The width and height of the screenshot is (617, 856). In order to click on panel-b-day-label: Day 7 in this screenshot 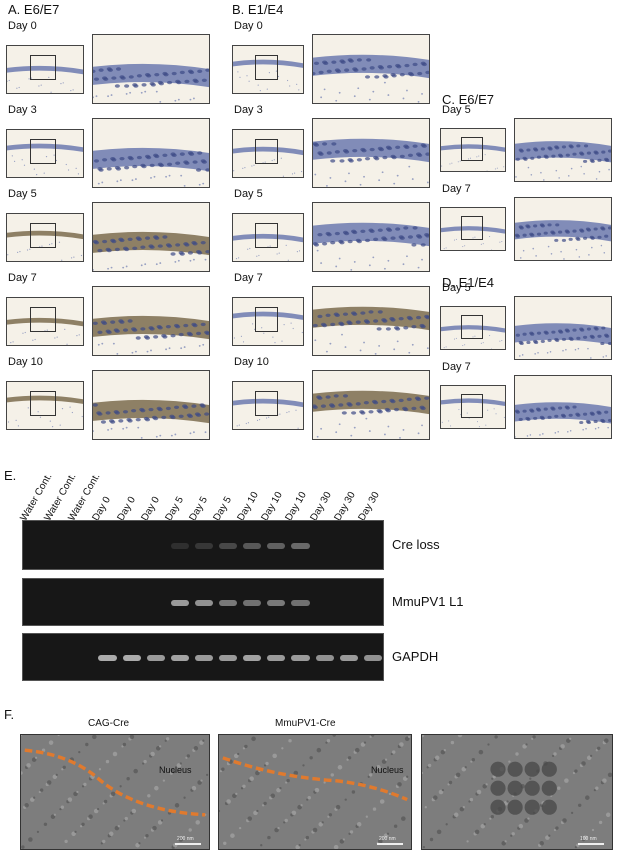, I will do `click(248, 278)`.